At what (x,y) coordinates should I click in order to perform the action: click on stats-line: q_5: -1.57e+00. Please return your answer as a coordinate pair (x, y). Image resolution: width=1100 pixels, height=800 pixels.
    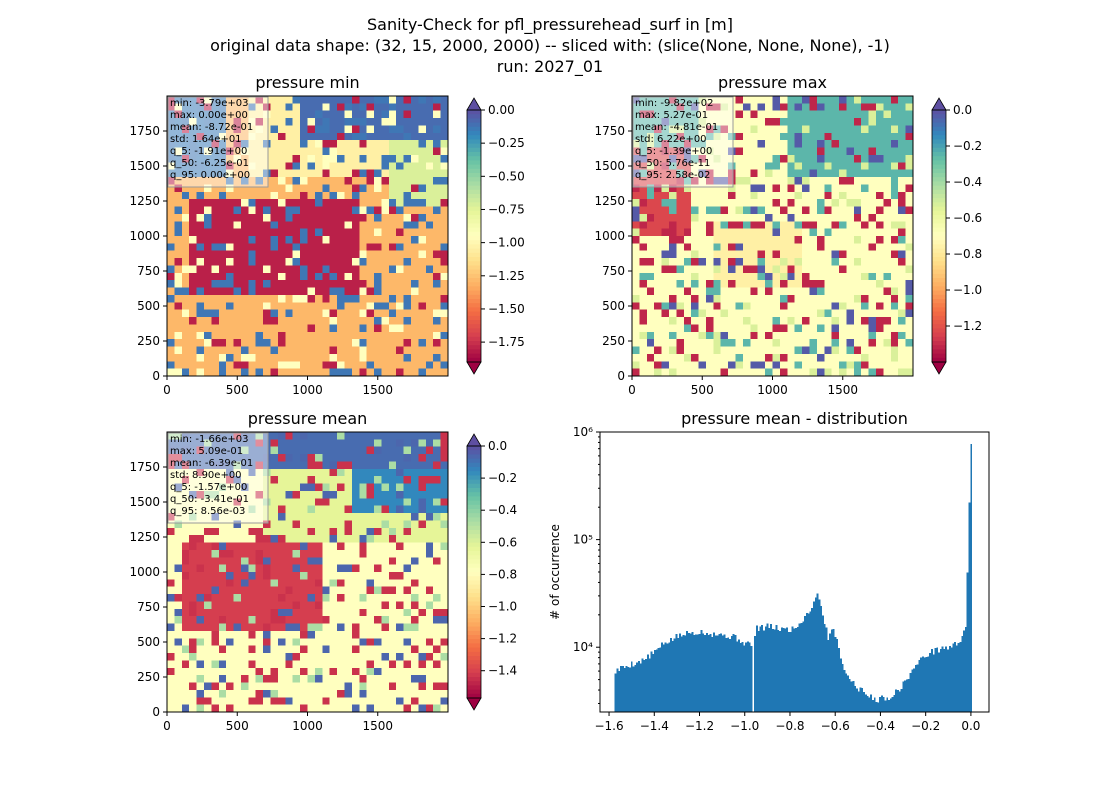
    Looking at the image, I should click on (208, 487).